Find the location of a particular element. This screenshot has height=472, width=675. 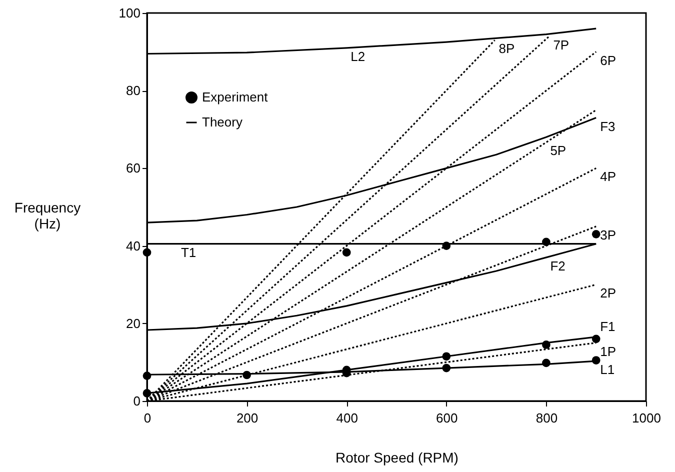

annotation: 3P is located at coordinates (608, 234).